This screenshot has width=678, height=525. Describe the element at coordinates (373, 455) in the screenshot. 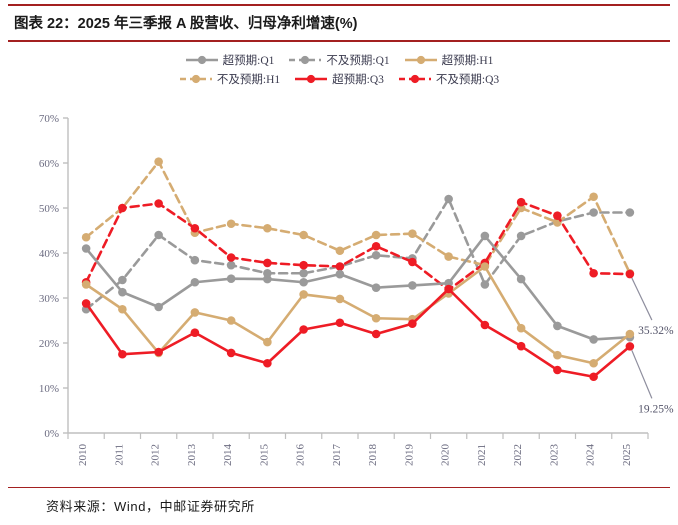

I see `x-axis-tick-label: 2018` at that location.